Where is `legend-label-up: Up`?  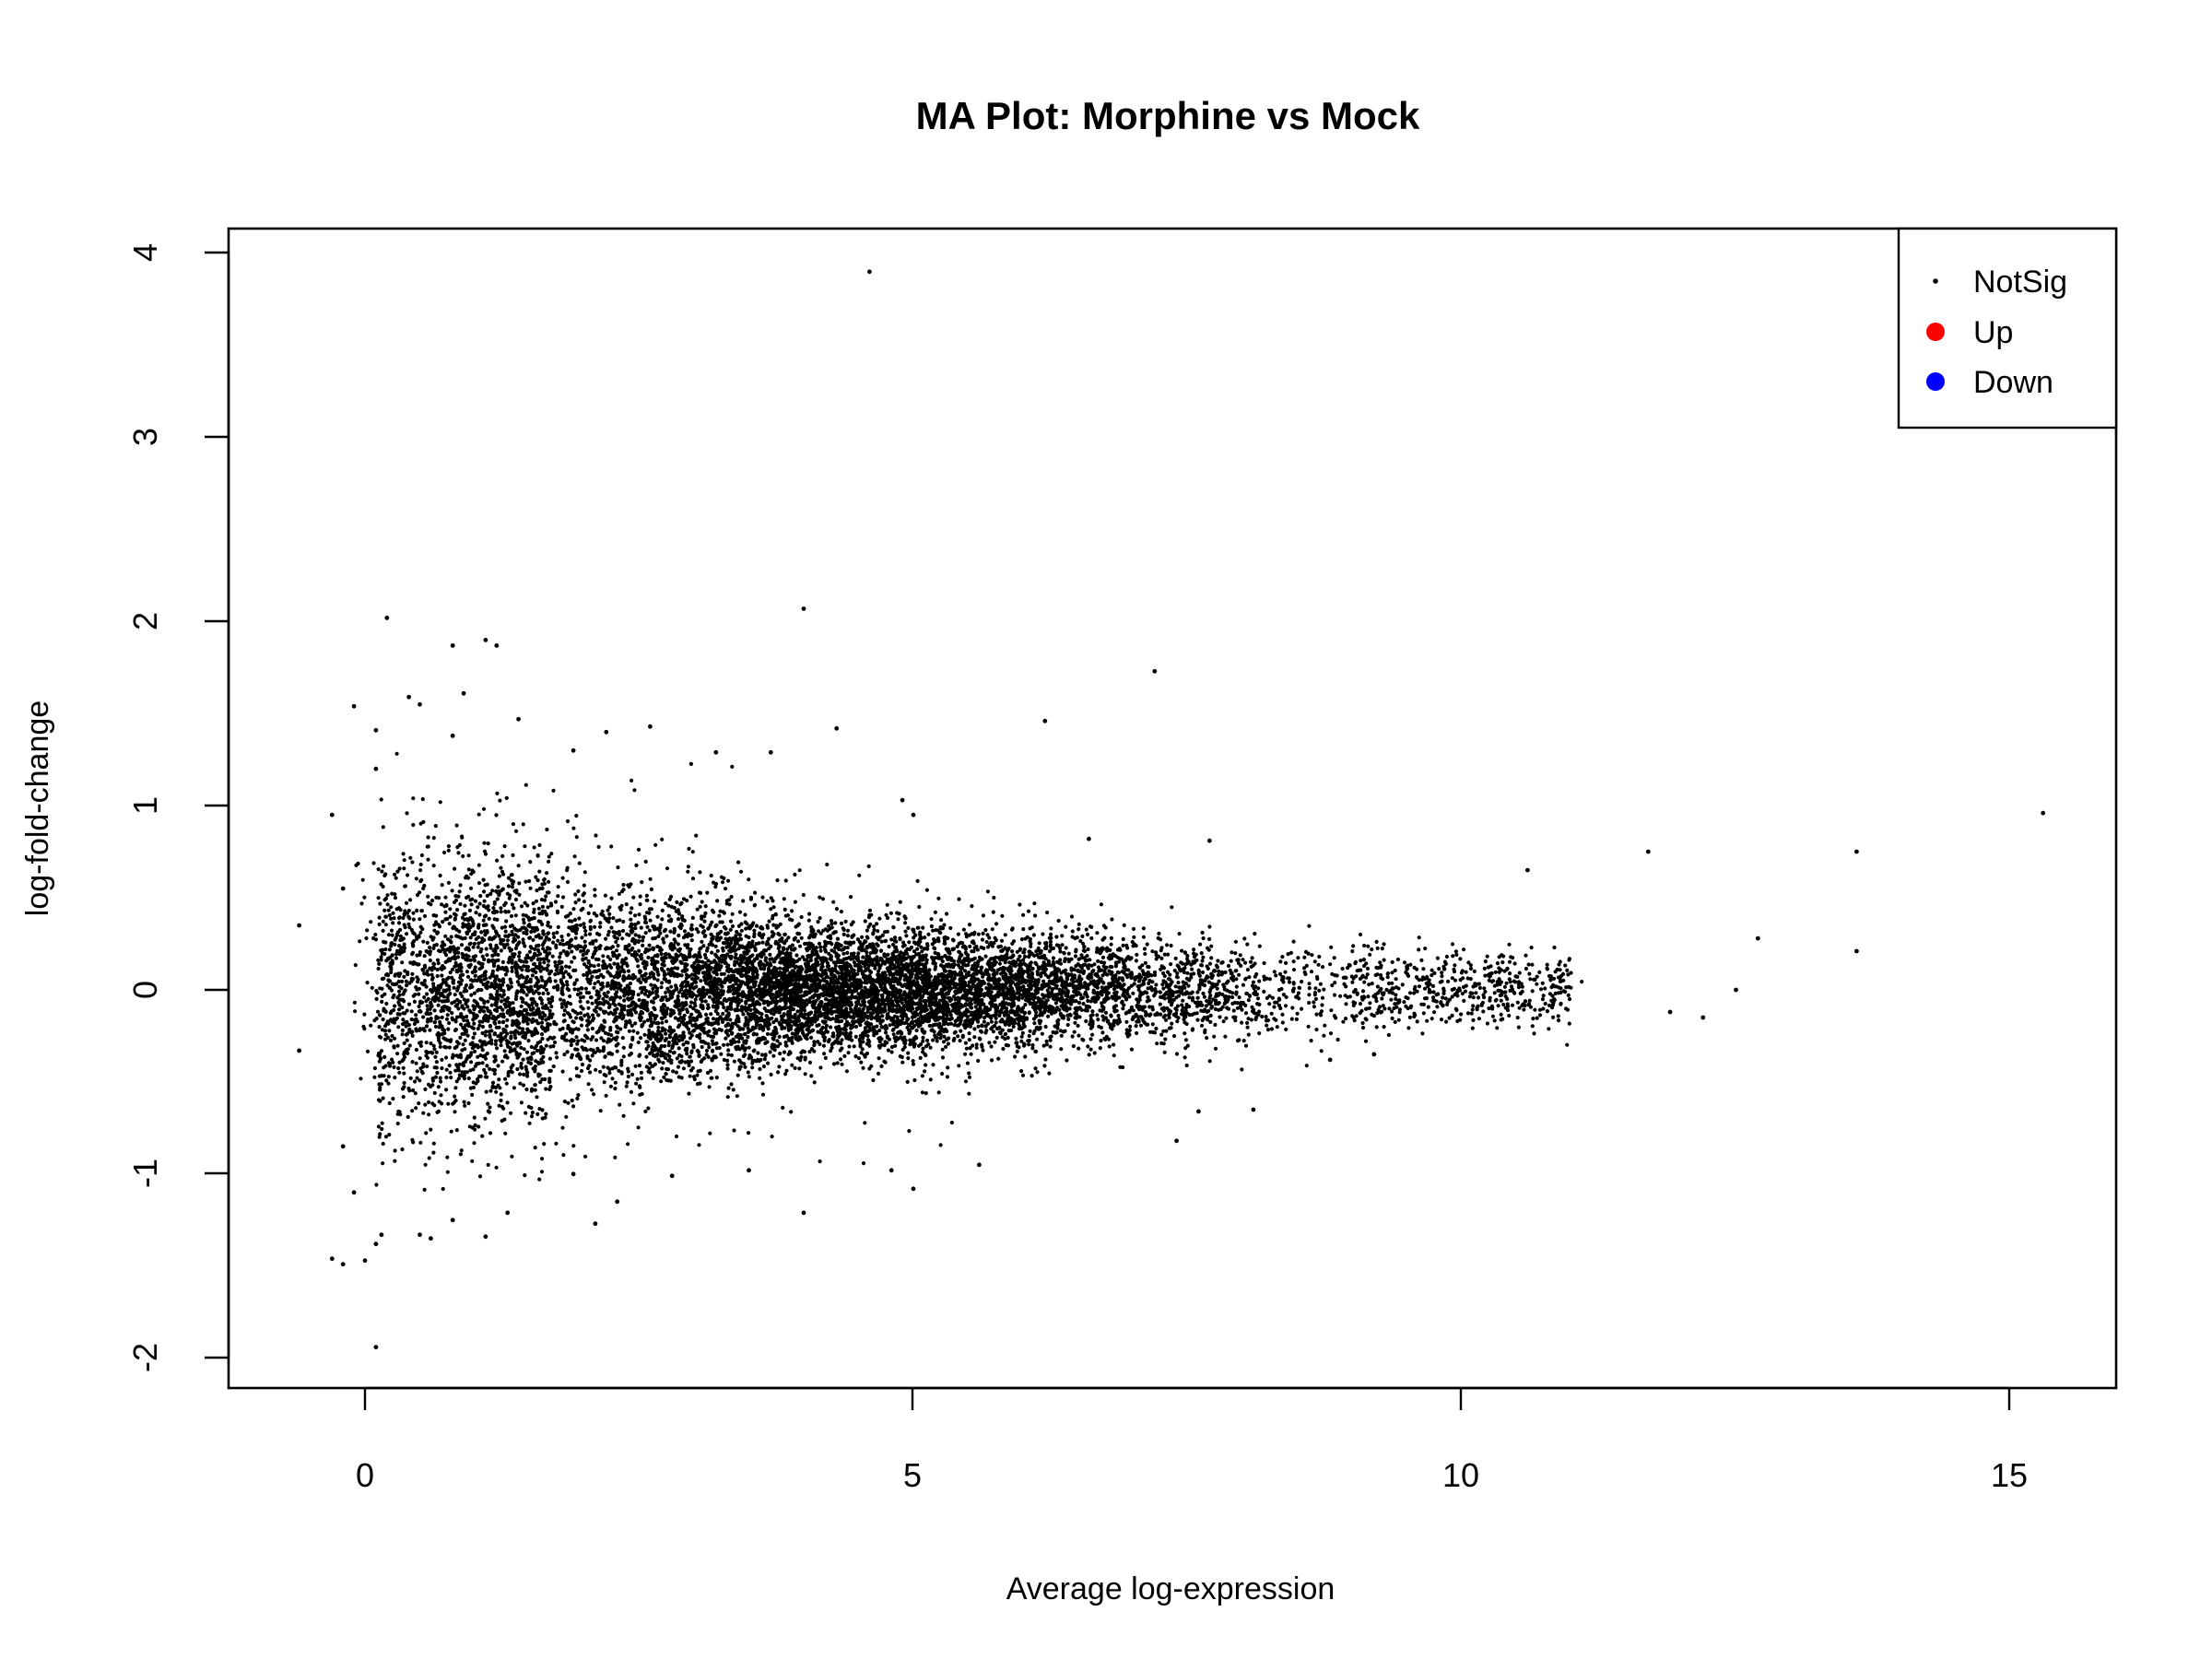
legend-label-up: Up is located at coordinates (1993, 332).